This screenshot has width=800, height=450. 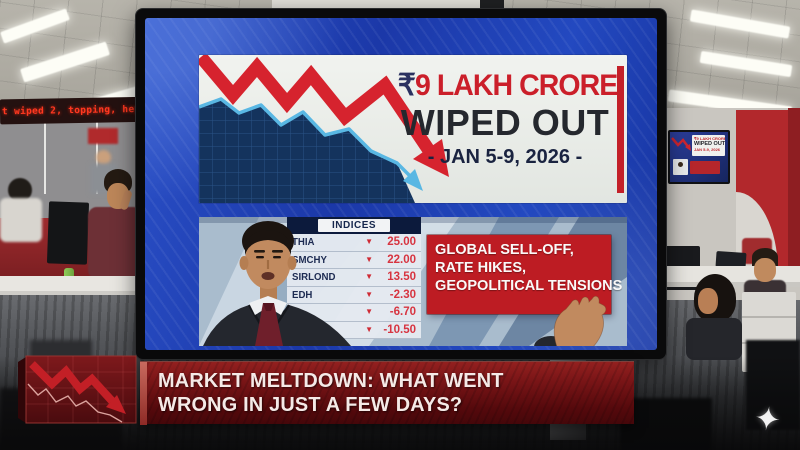 I want to click on indices-header: INDICES, so click(x=354, y=225).